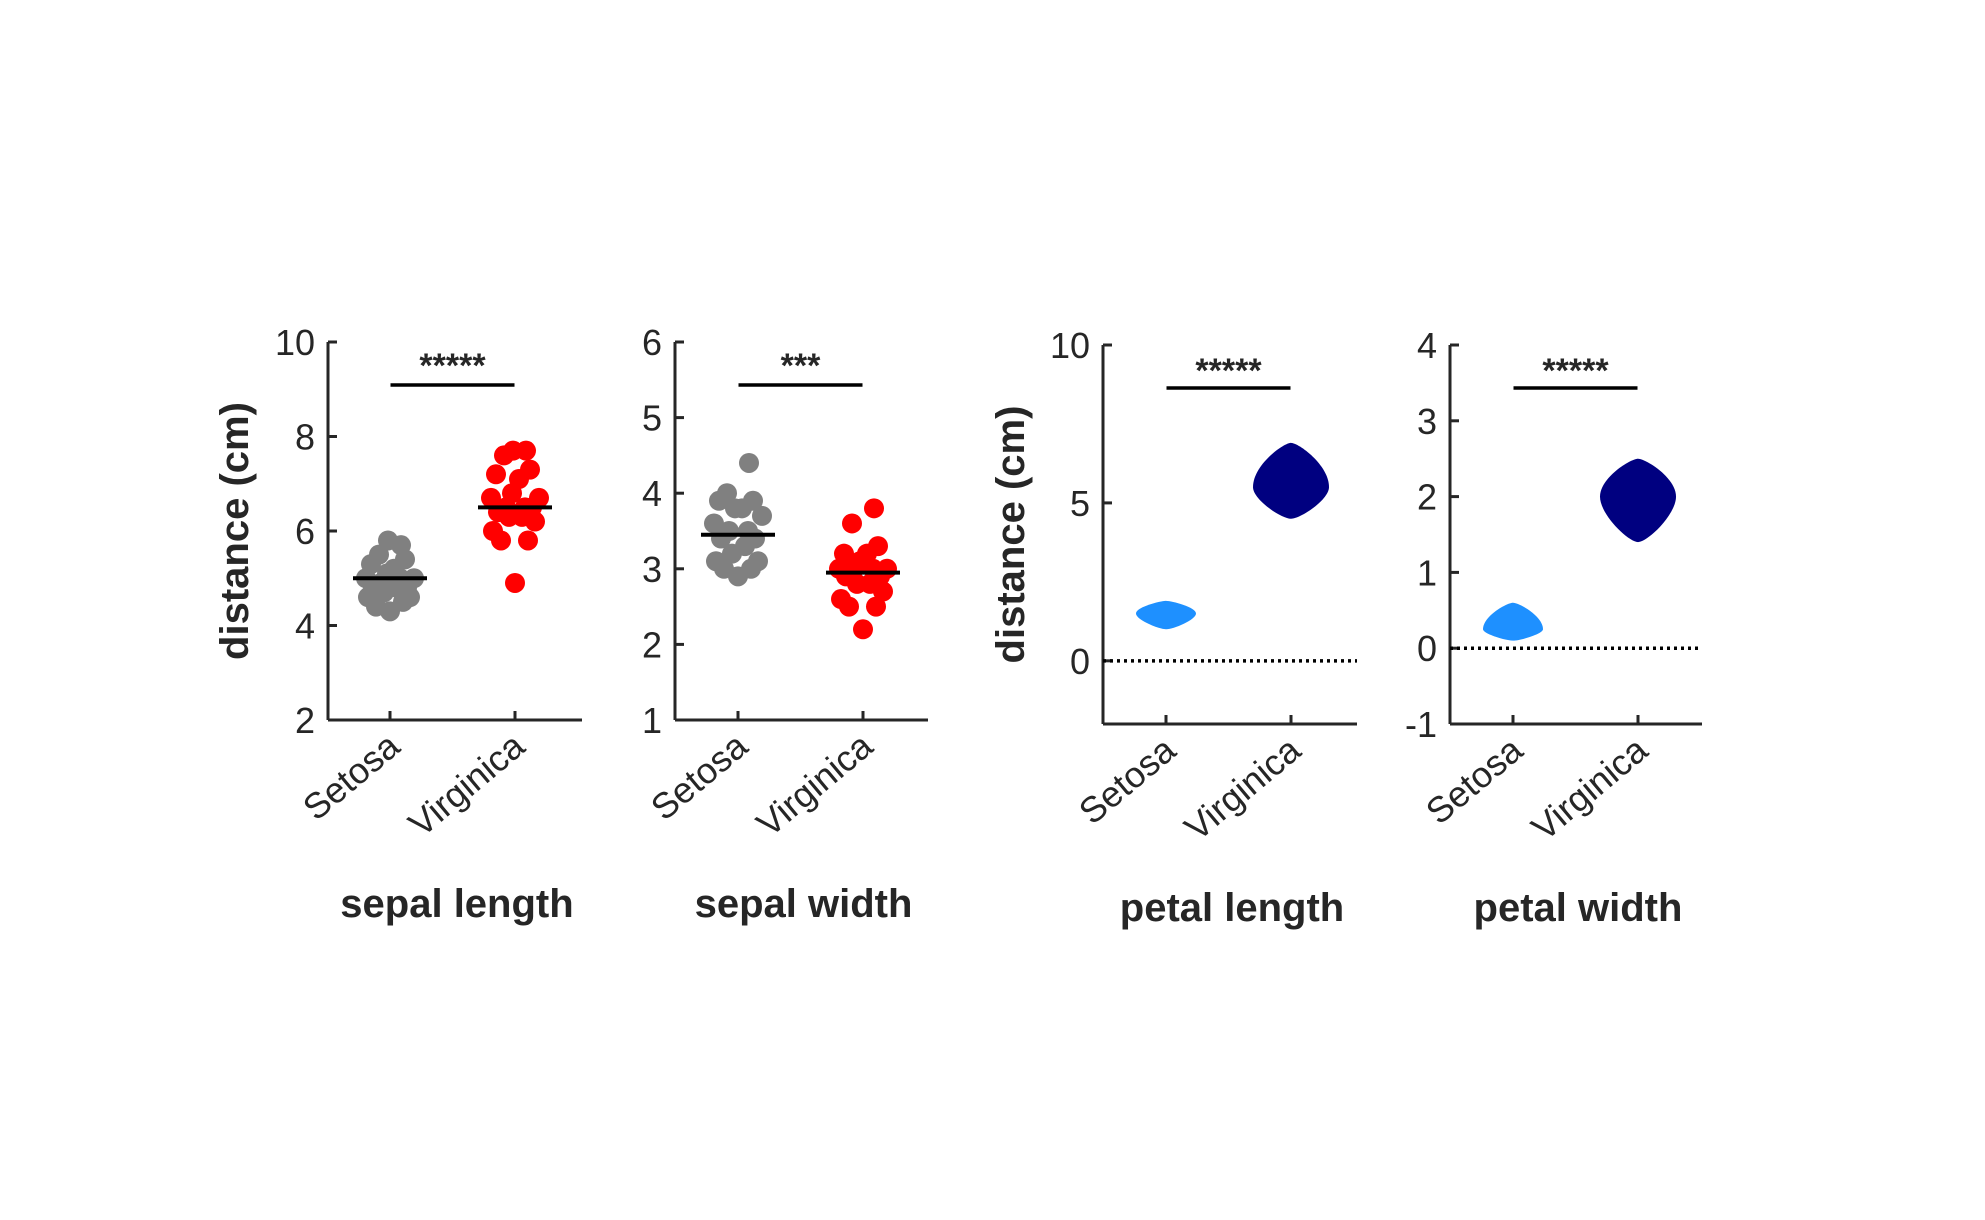 This screenshot has height=1220, width=1985. Describe the element at coordinates (804, 904) in the screenshot. I see `panel-title: sepal width` at that location.